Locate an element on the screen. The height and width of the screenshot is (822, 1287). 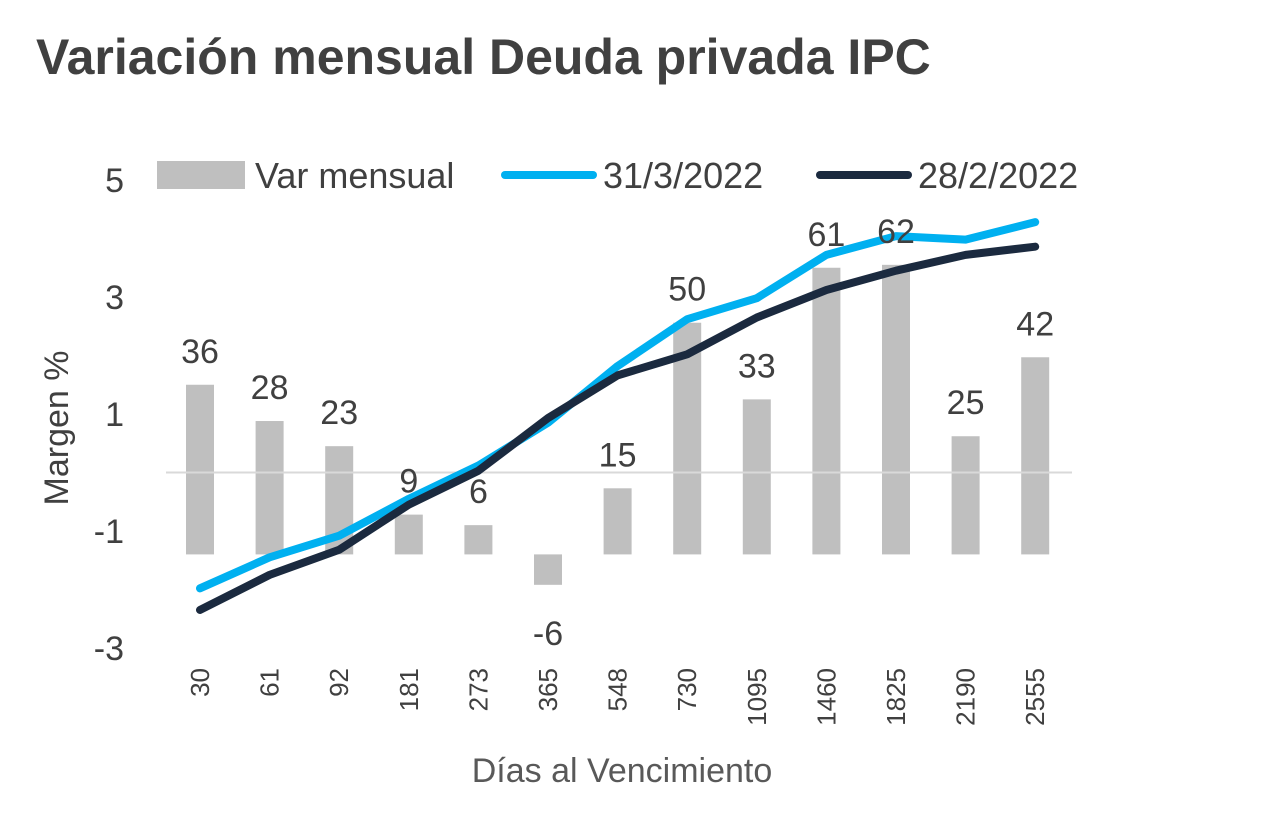
bar-data-label: 33 is located at coordinates (757, 366).